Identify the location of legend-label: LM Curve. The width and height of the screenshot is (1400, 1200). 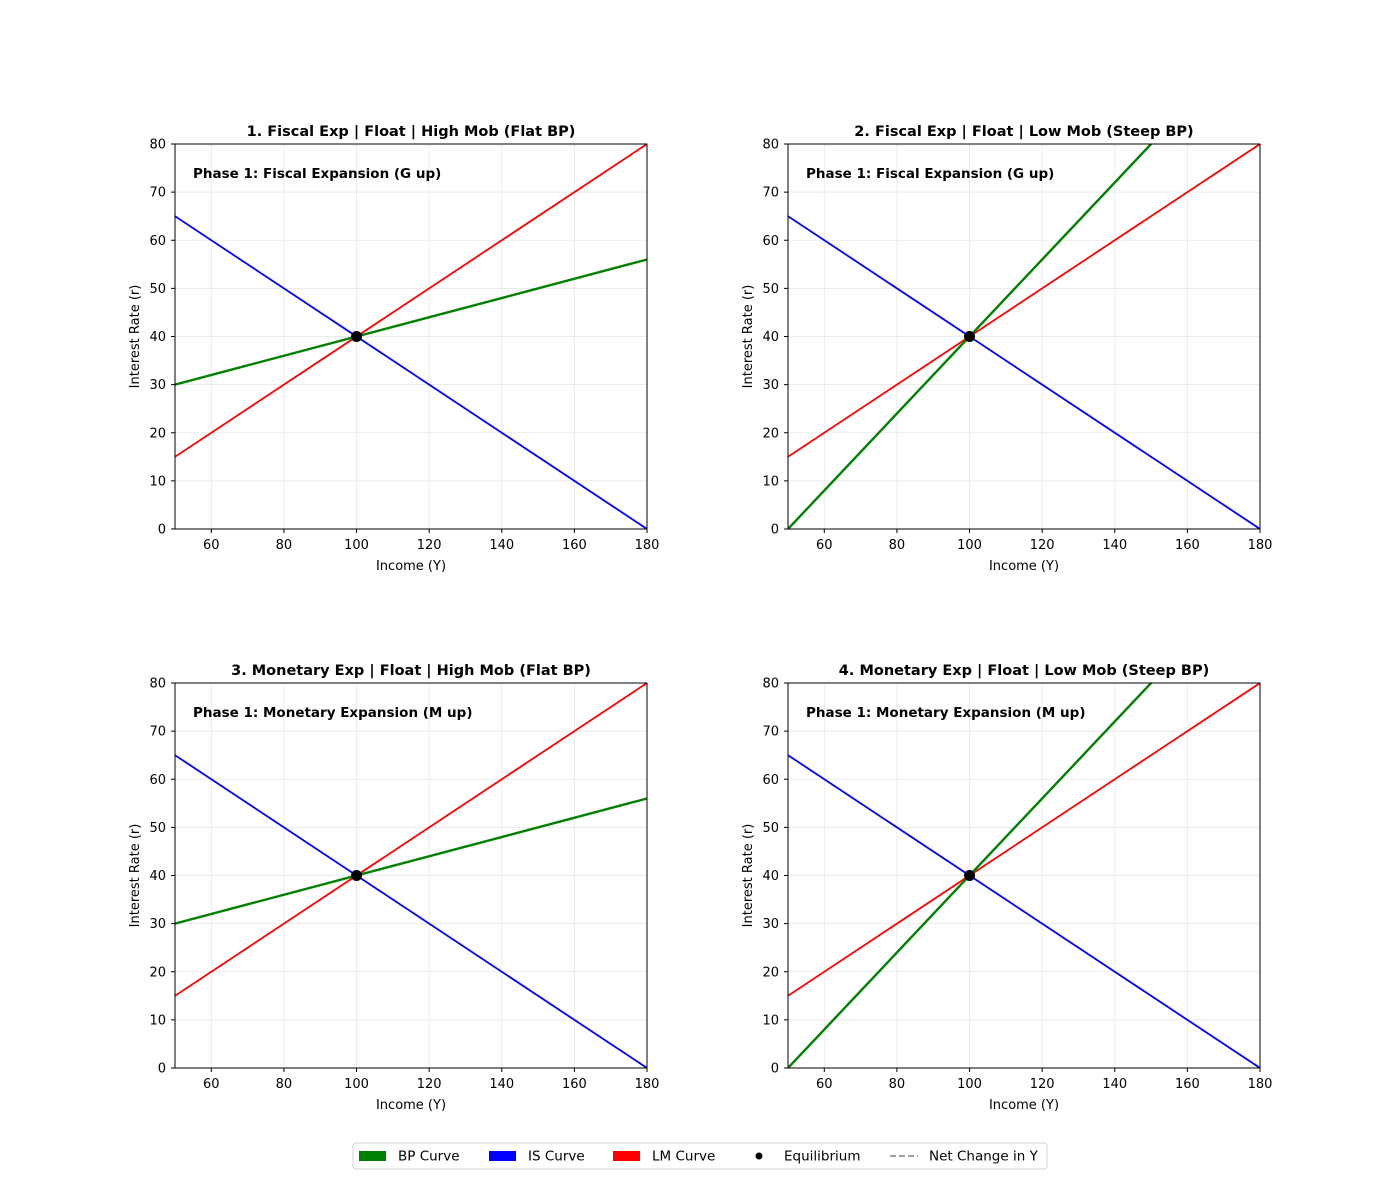
(683, 1157).